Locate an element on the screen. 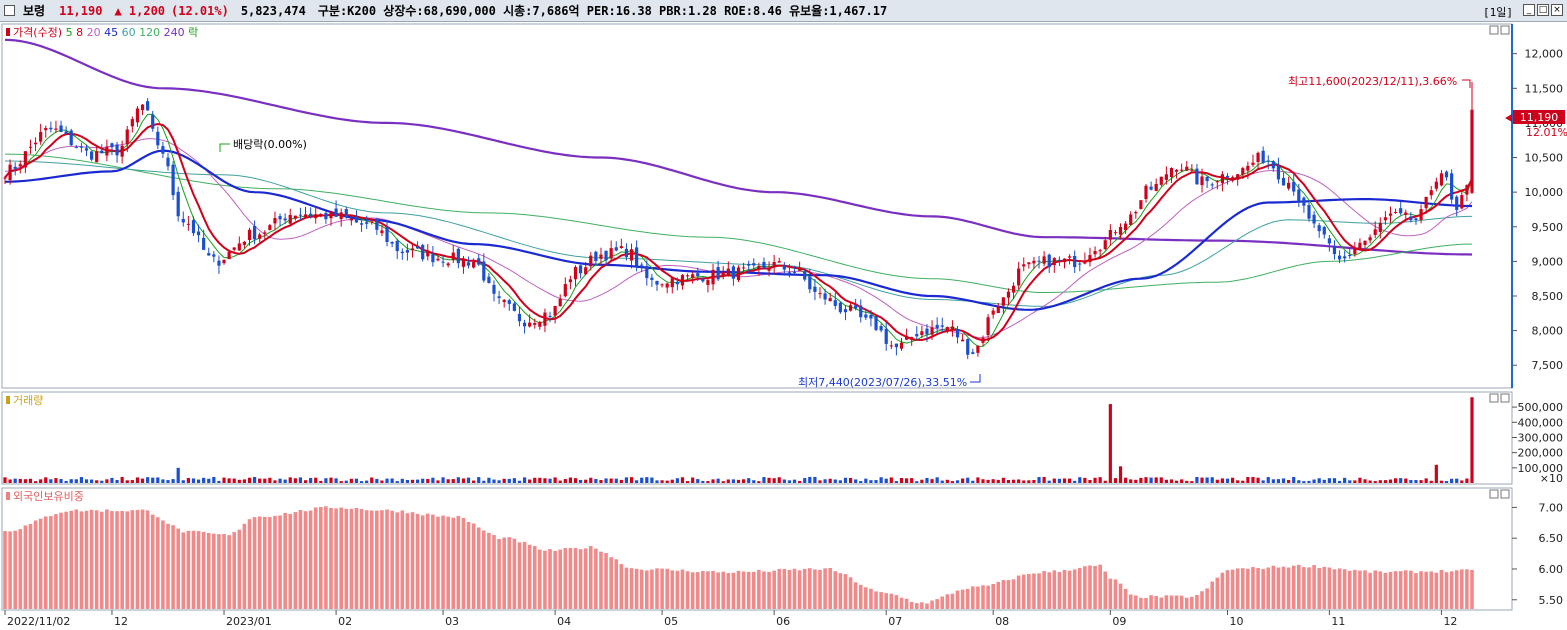 Image resolution: width=1567 pixels, height=630 pixels. close-icon: × is located at coordinates (1557, 10).